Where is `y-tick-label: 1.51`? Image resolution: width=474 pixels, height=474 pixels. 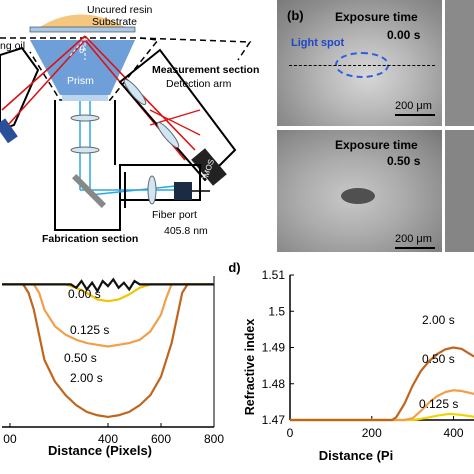 y-tick-label: 1.51 is located at coordinates (274, 275).